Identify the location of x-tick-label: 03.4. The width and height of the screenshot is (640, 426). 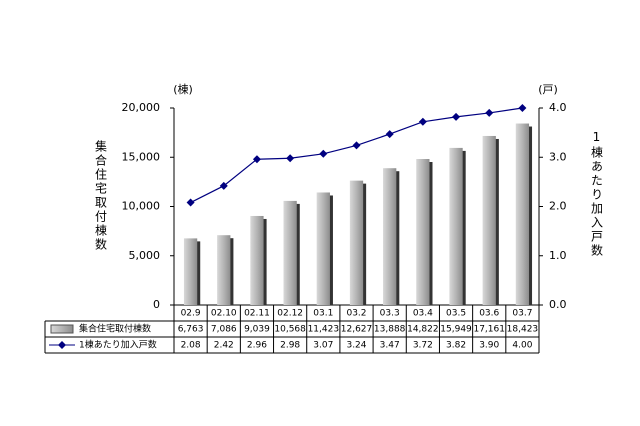
(423, 314).